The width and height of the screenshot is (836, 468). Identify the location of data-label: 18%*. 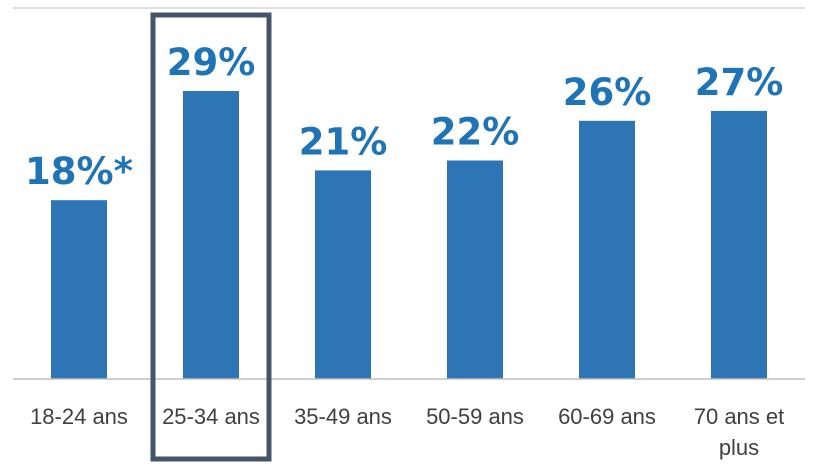
(79, 171).